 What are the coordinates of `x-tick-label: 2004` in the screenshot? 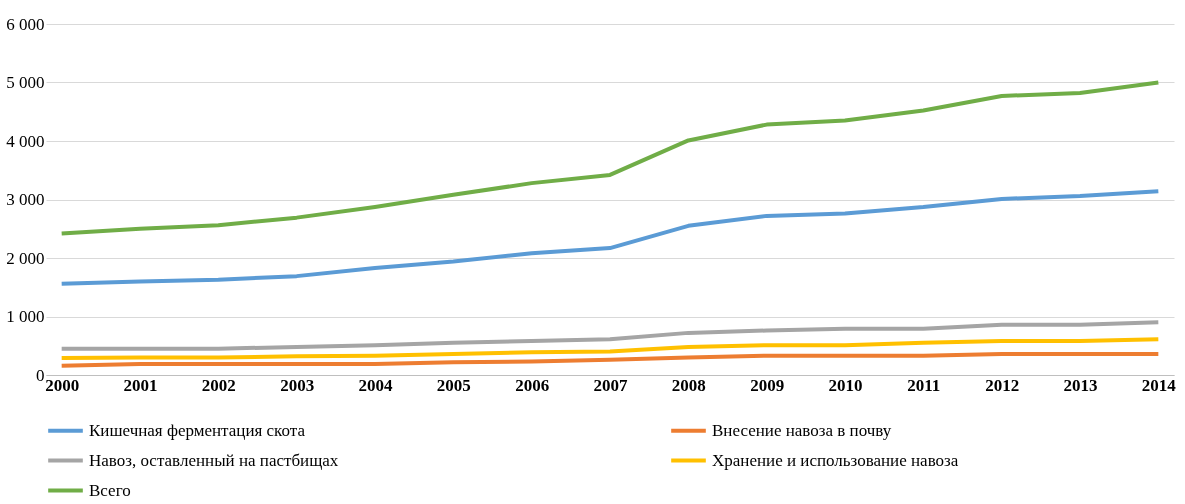 It's located at (375, 385).